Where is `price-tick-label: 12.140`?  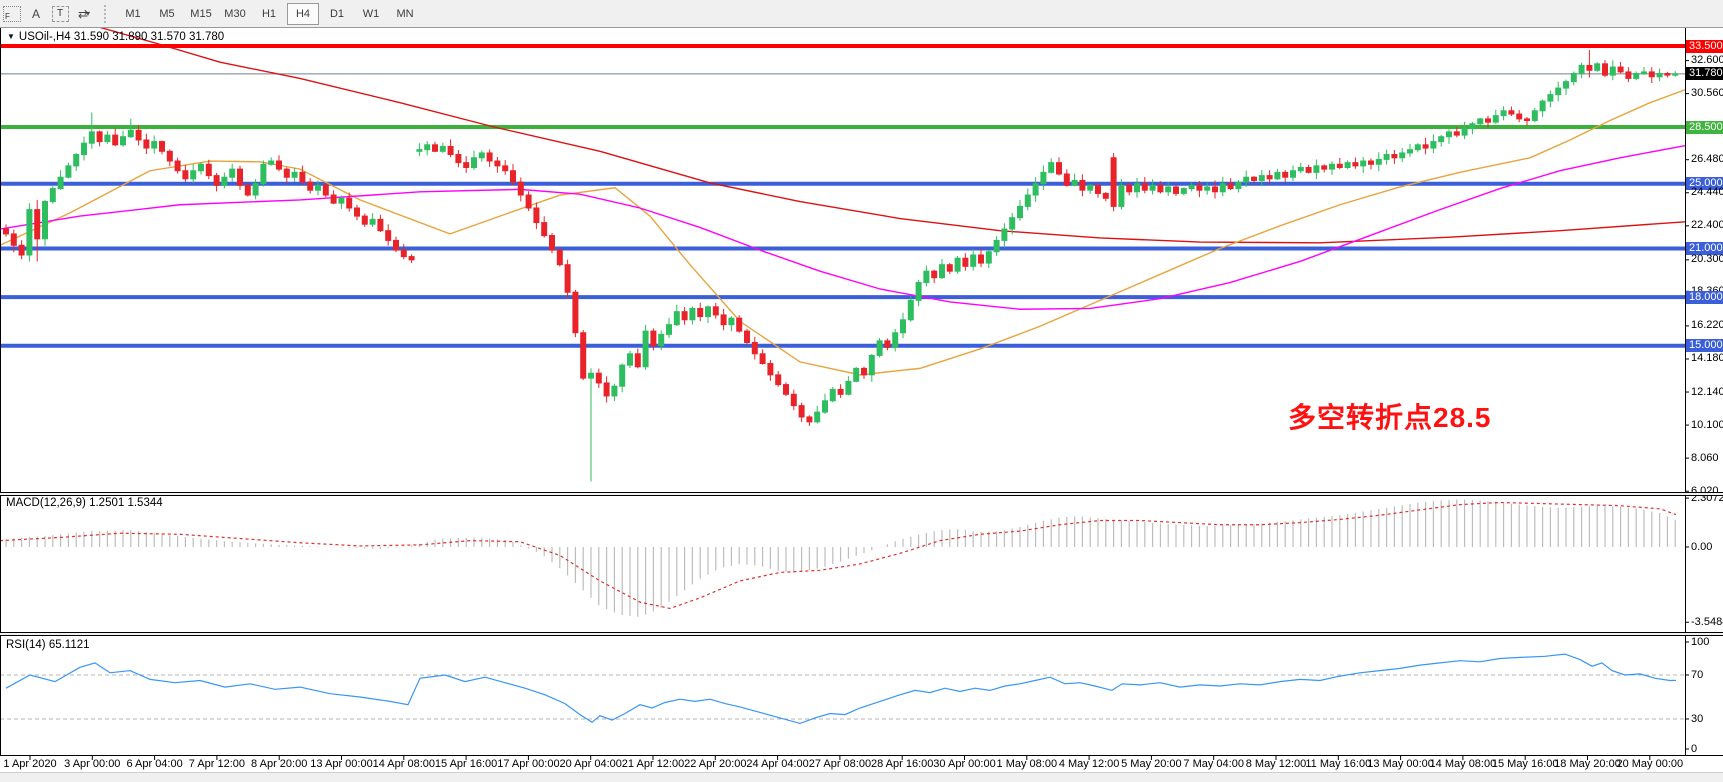
price-tick-label: 12.140 is located at coordinates (1707, 391).